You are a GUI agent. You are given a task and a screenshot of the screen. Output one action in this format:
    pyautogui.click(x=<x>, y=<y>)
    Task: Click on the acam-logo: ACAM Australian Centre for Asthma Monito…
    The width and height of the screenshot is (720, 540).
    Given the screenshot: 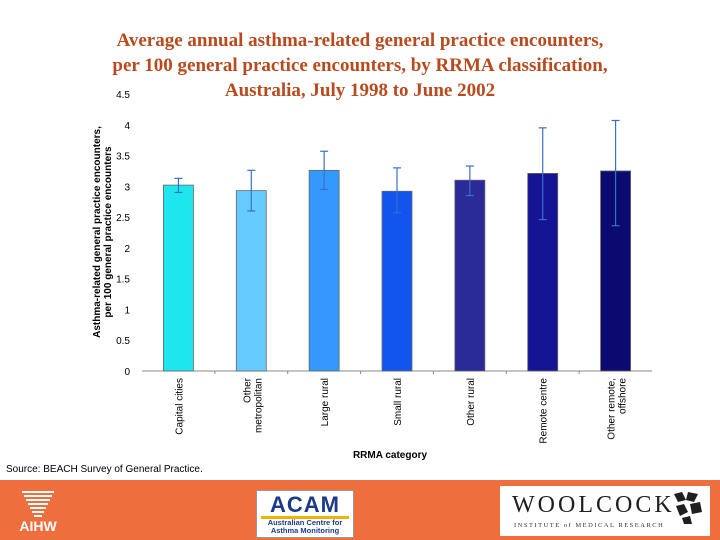 What is the action you would take?
    pyautogui.click(x=305, y=514)
    